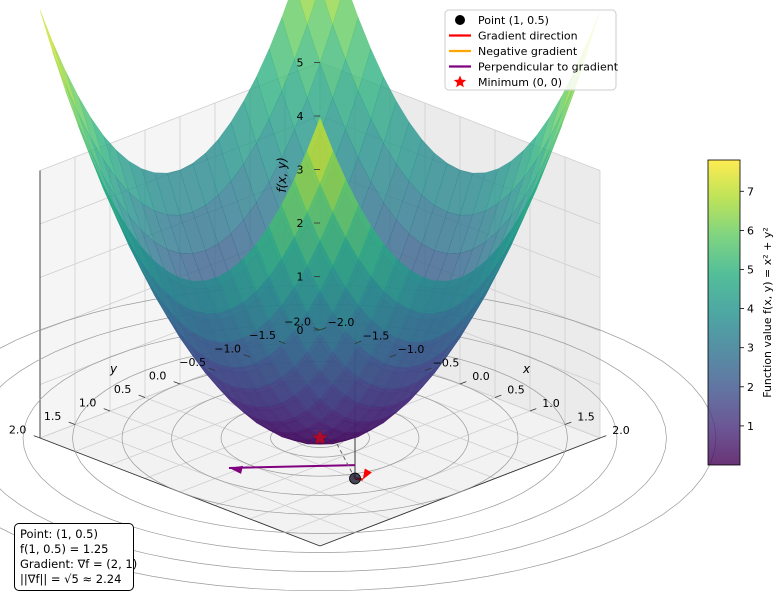  Describe the element at coordinates (460, 81) in the screenshot. I see `legend-star-swatch` at that location.